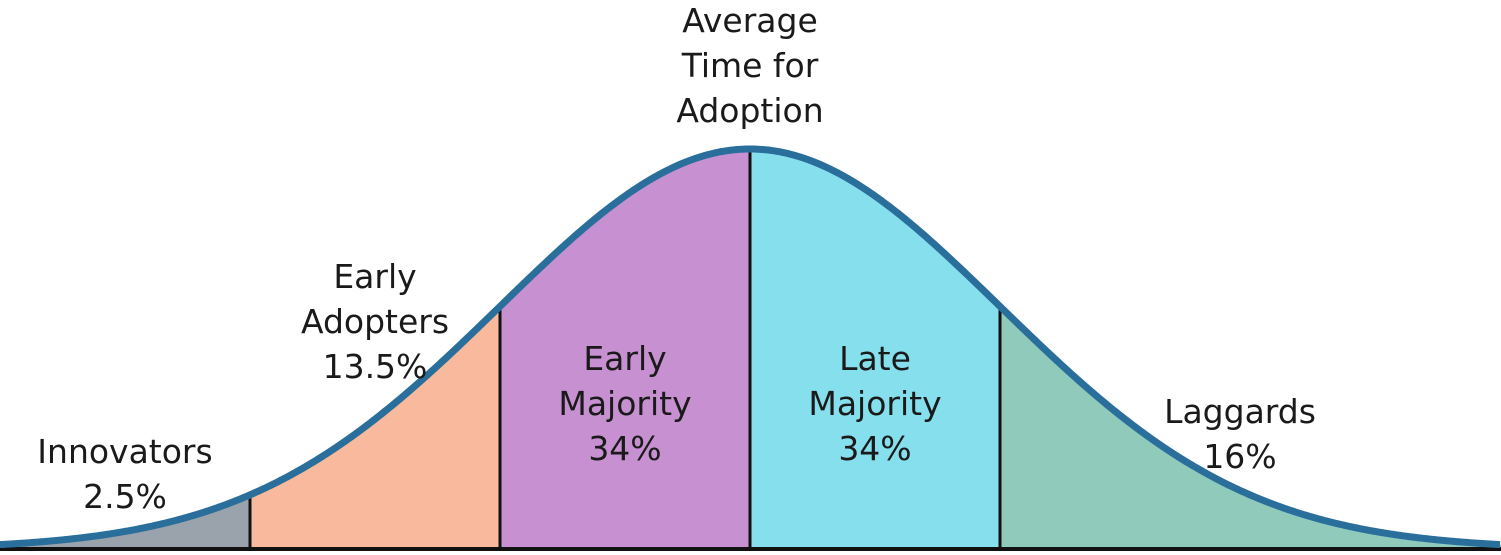  Describe the element at coordinates (375, 366) in the screenshot. I see `early-adopters-percent: 13.5%` at that location.